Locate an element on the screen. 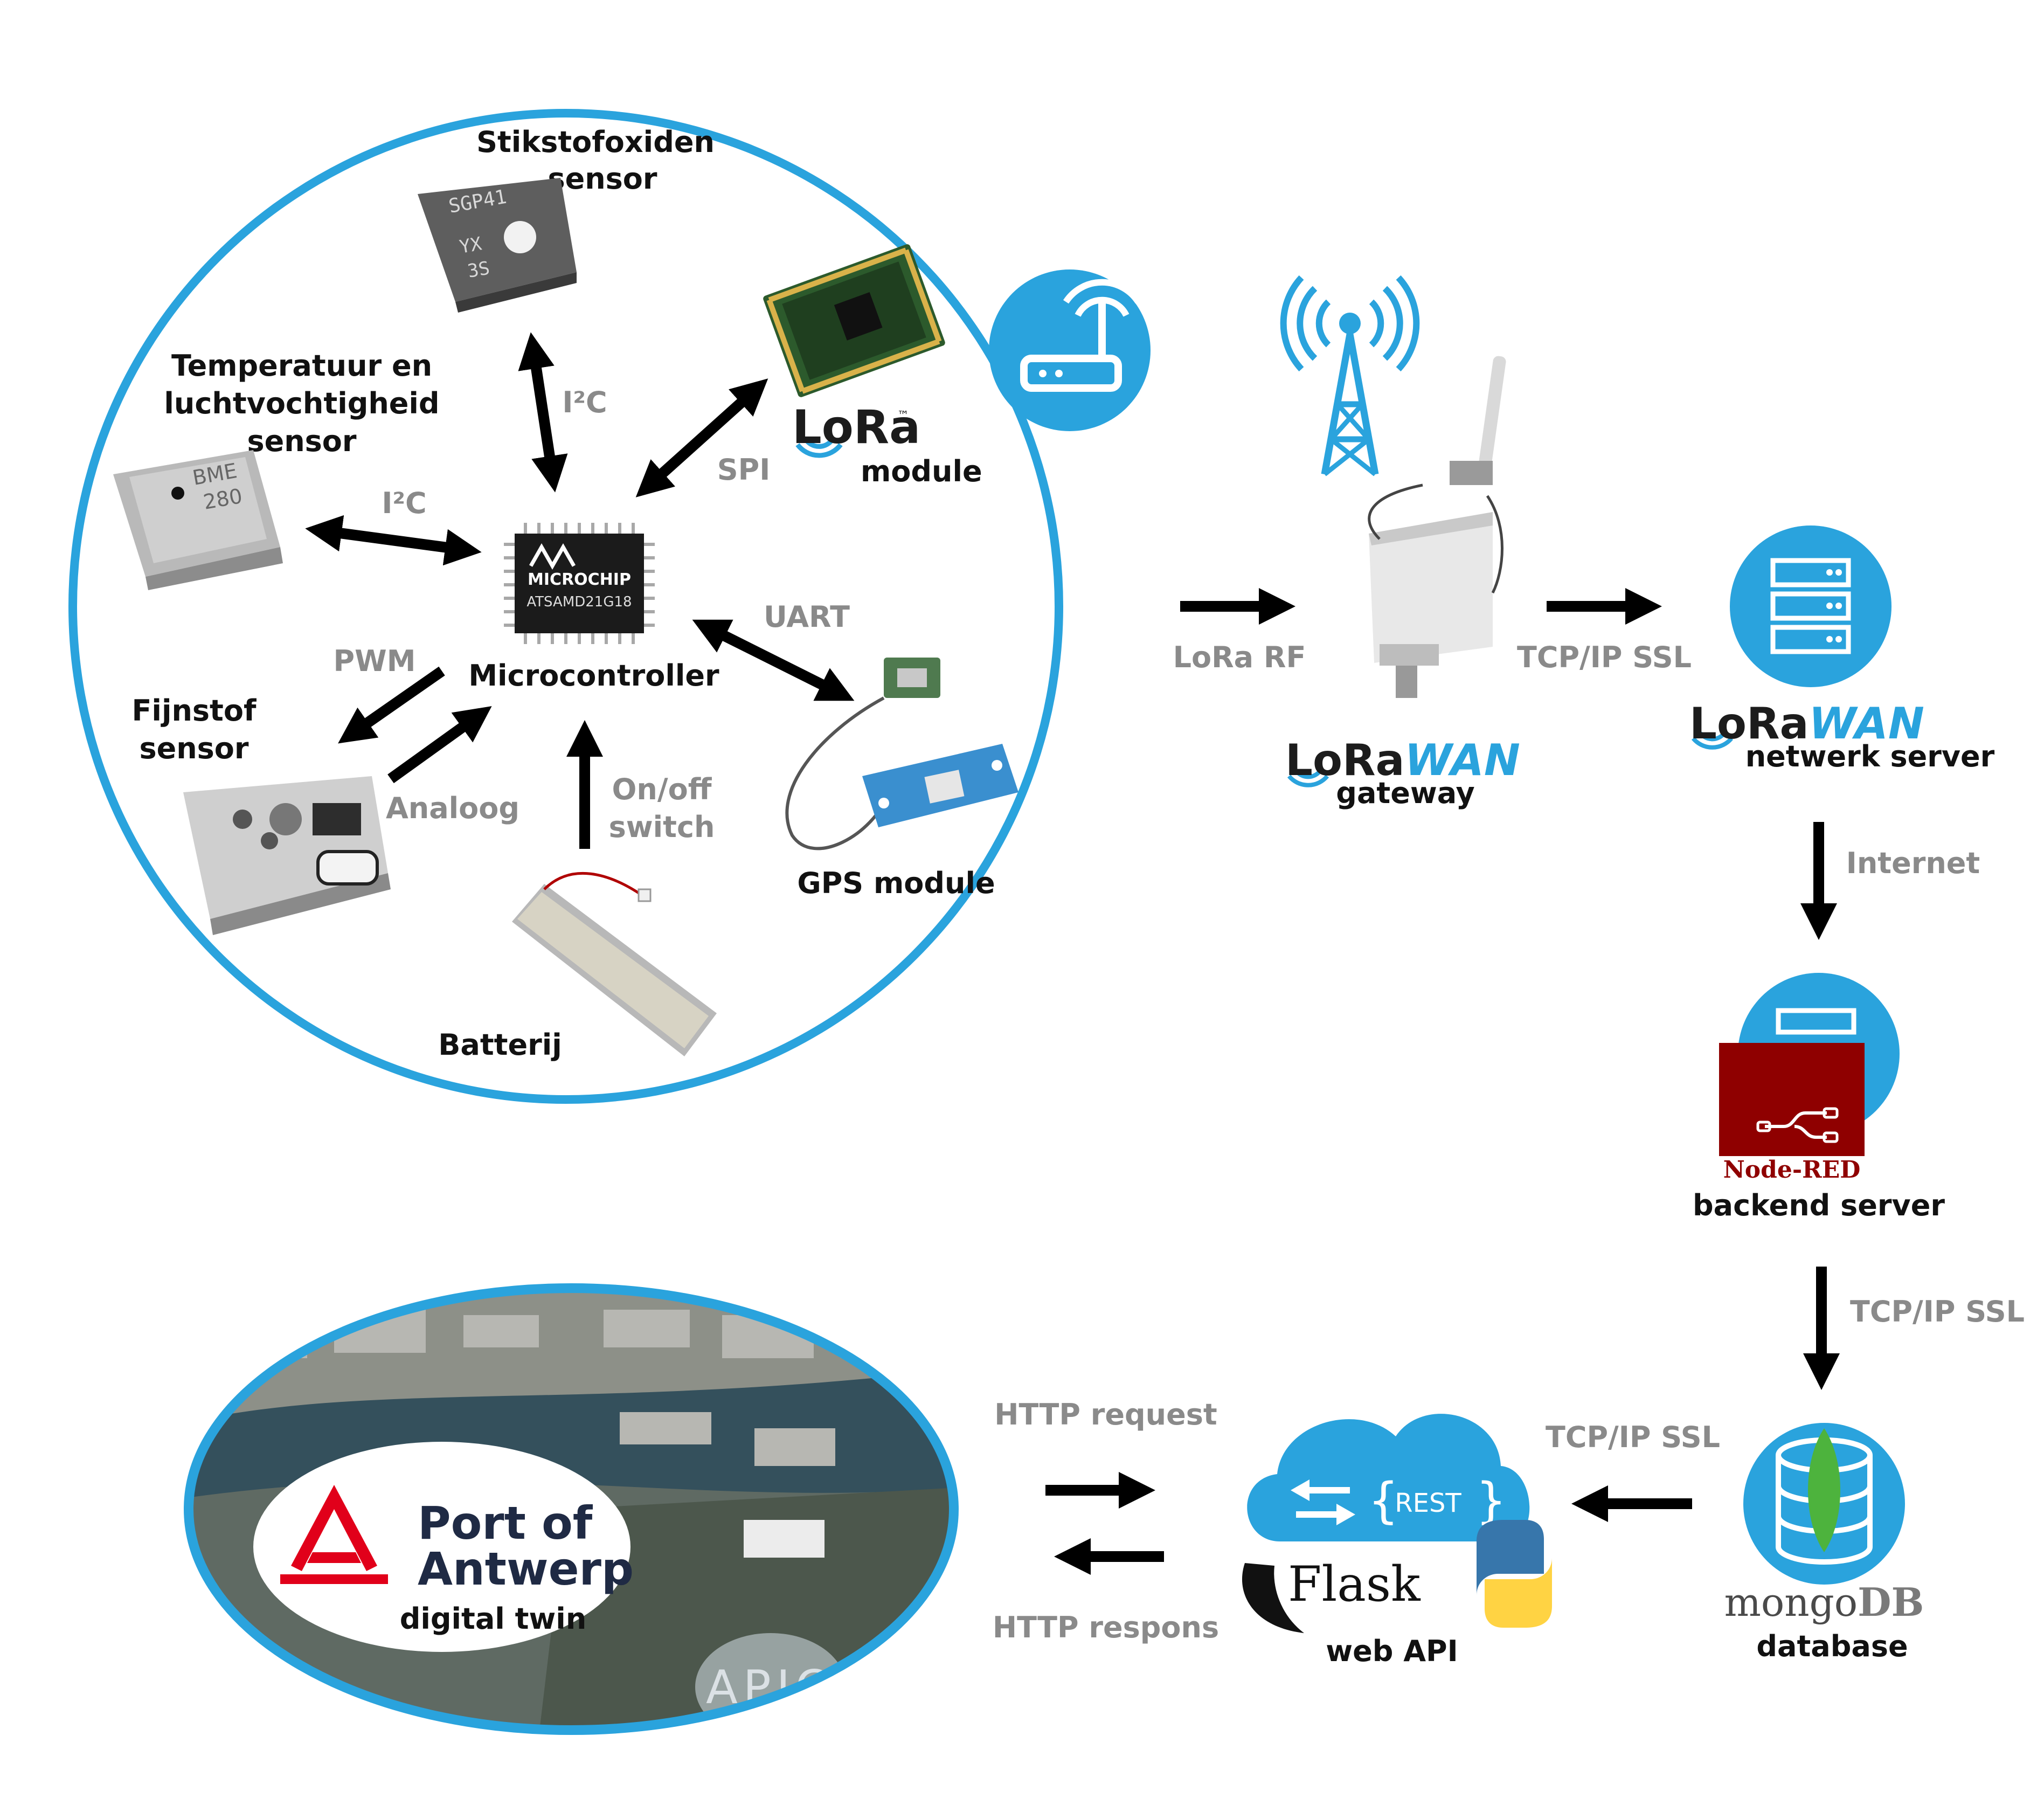 This screenshot has height=1798, width=2044. rest-cloud-icon: { } REST is located at coordinates (1389, 1477).